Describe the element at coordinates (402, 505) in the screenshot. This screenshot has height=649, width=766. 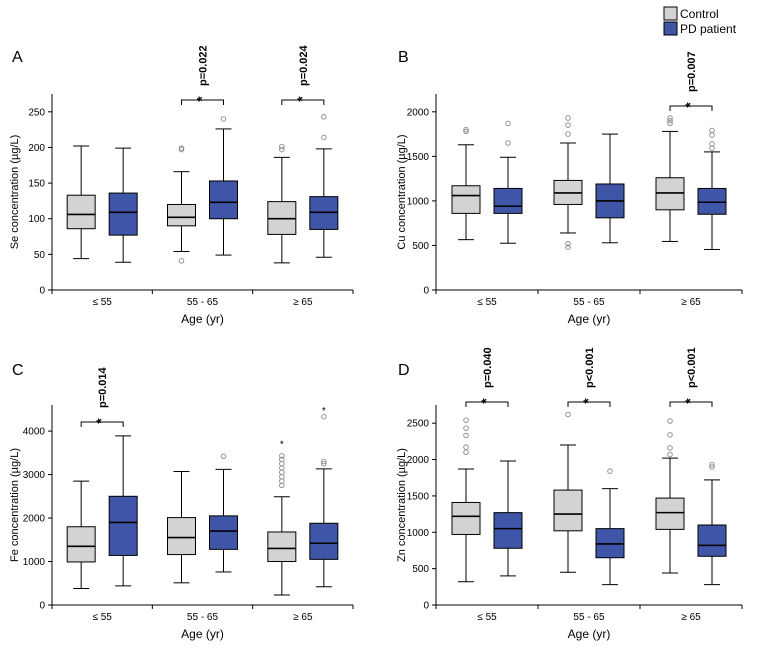
I see `y-axis-label: Zn concentration (µg/L)` at that location.